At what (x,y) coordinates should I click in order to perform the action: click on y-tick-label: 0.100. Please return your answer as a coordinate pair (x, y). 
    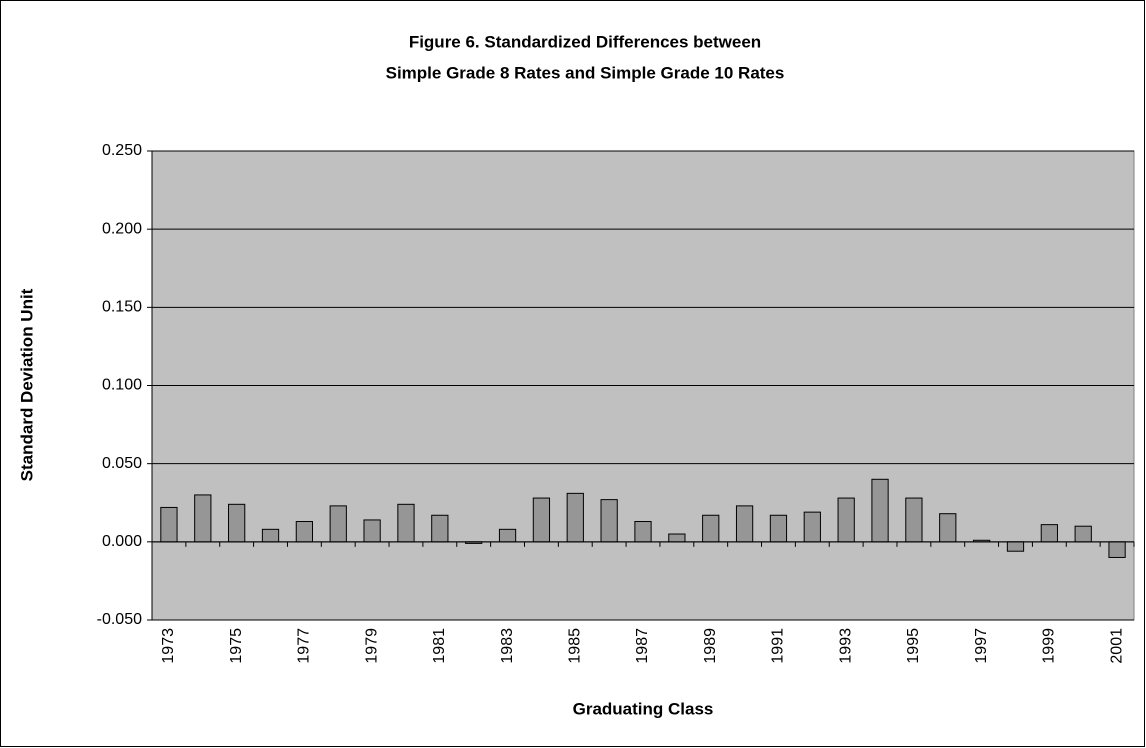
    Looking at the image, I should click on (122, 385).